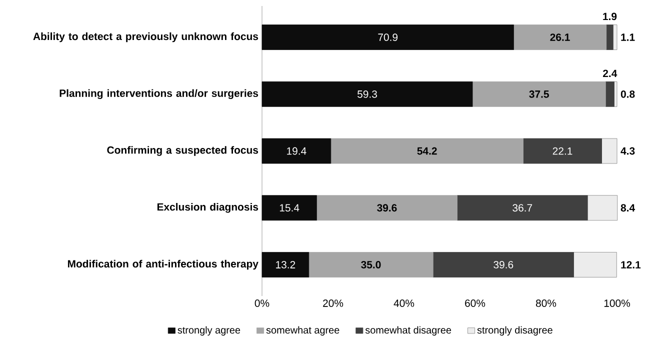 The width and height of the screenshot is (645, 338). Describe the element at coordinates (514, 331) in the screenshot. I see `legend-label: strongly disagree` at that location.